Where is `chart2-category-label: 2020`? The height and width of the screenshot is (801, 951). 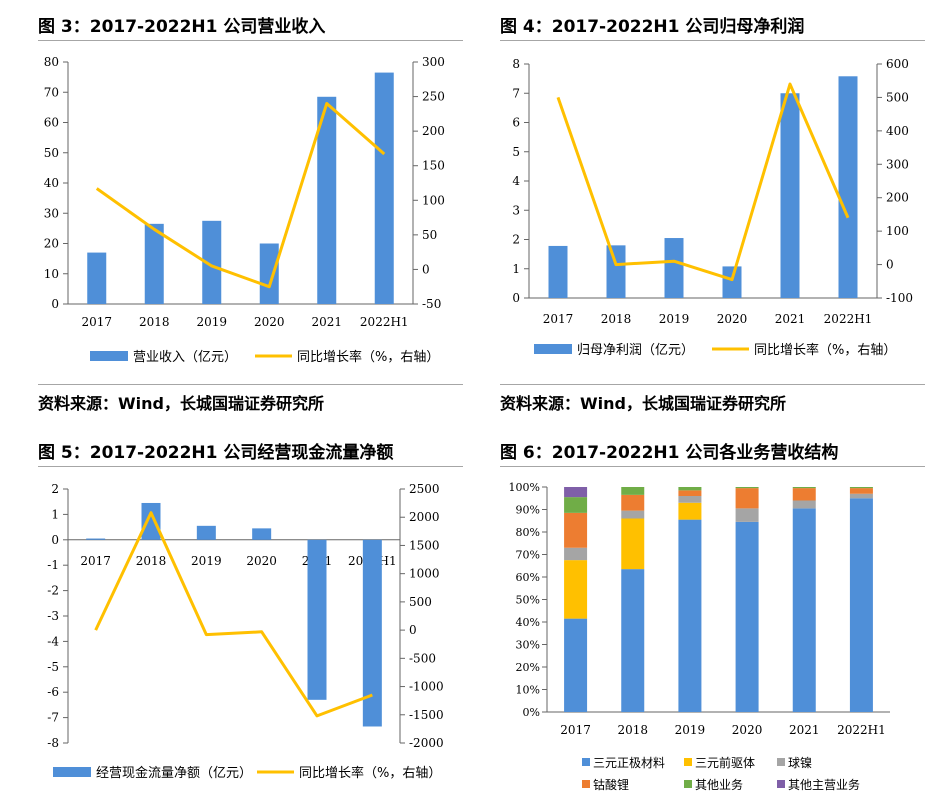
chart2-category-label: 2020 is located at coordinates (732, 319).